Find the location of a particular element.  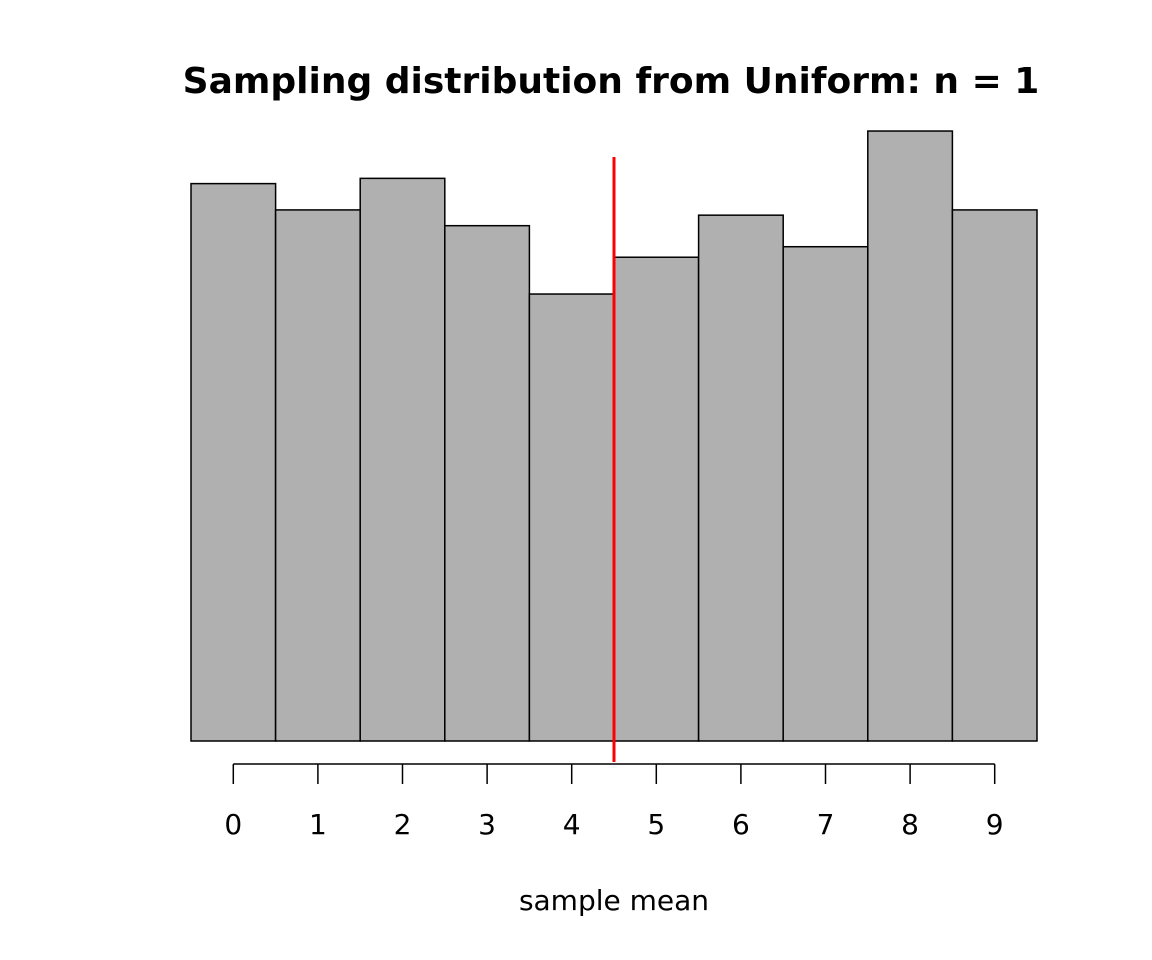

x-axis-label: sample mean is located at coordinates (614, 900).